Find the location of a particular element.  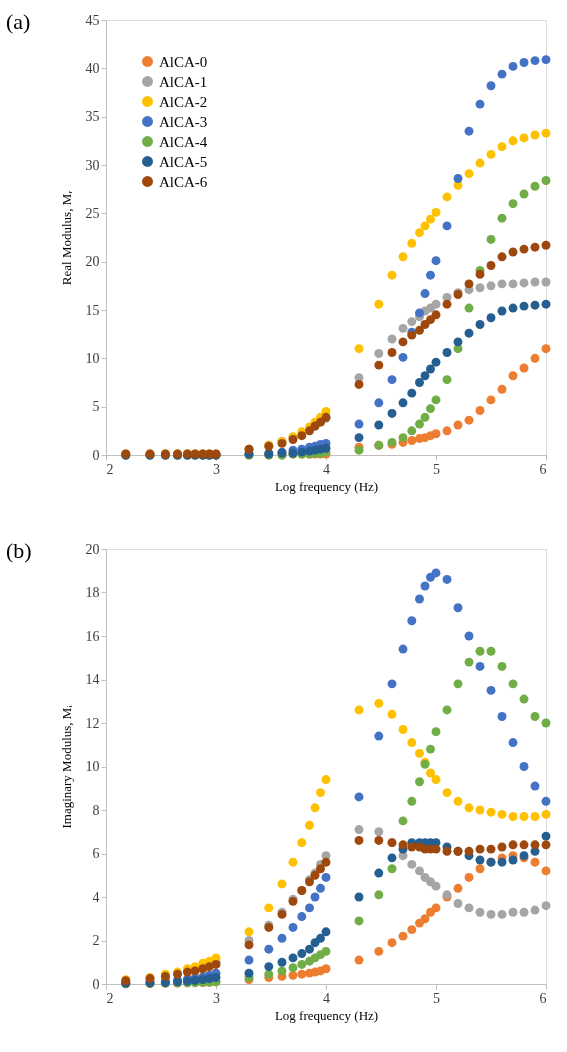

y-tick-label: 12 is located at coordinates (92, 723).